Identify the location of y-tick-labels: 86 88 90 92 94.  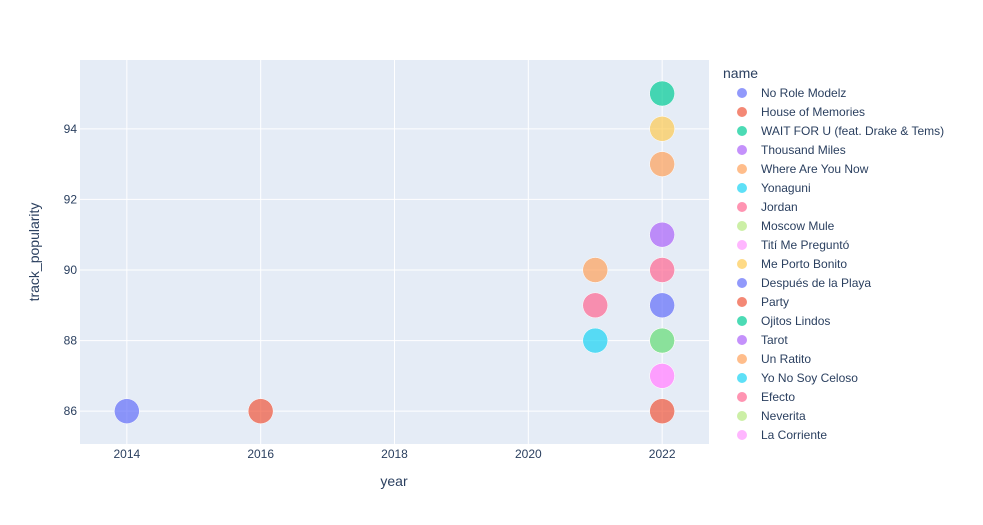
(71, 270).